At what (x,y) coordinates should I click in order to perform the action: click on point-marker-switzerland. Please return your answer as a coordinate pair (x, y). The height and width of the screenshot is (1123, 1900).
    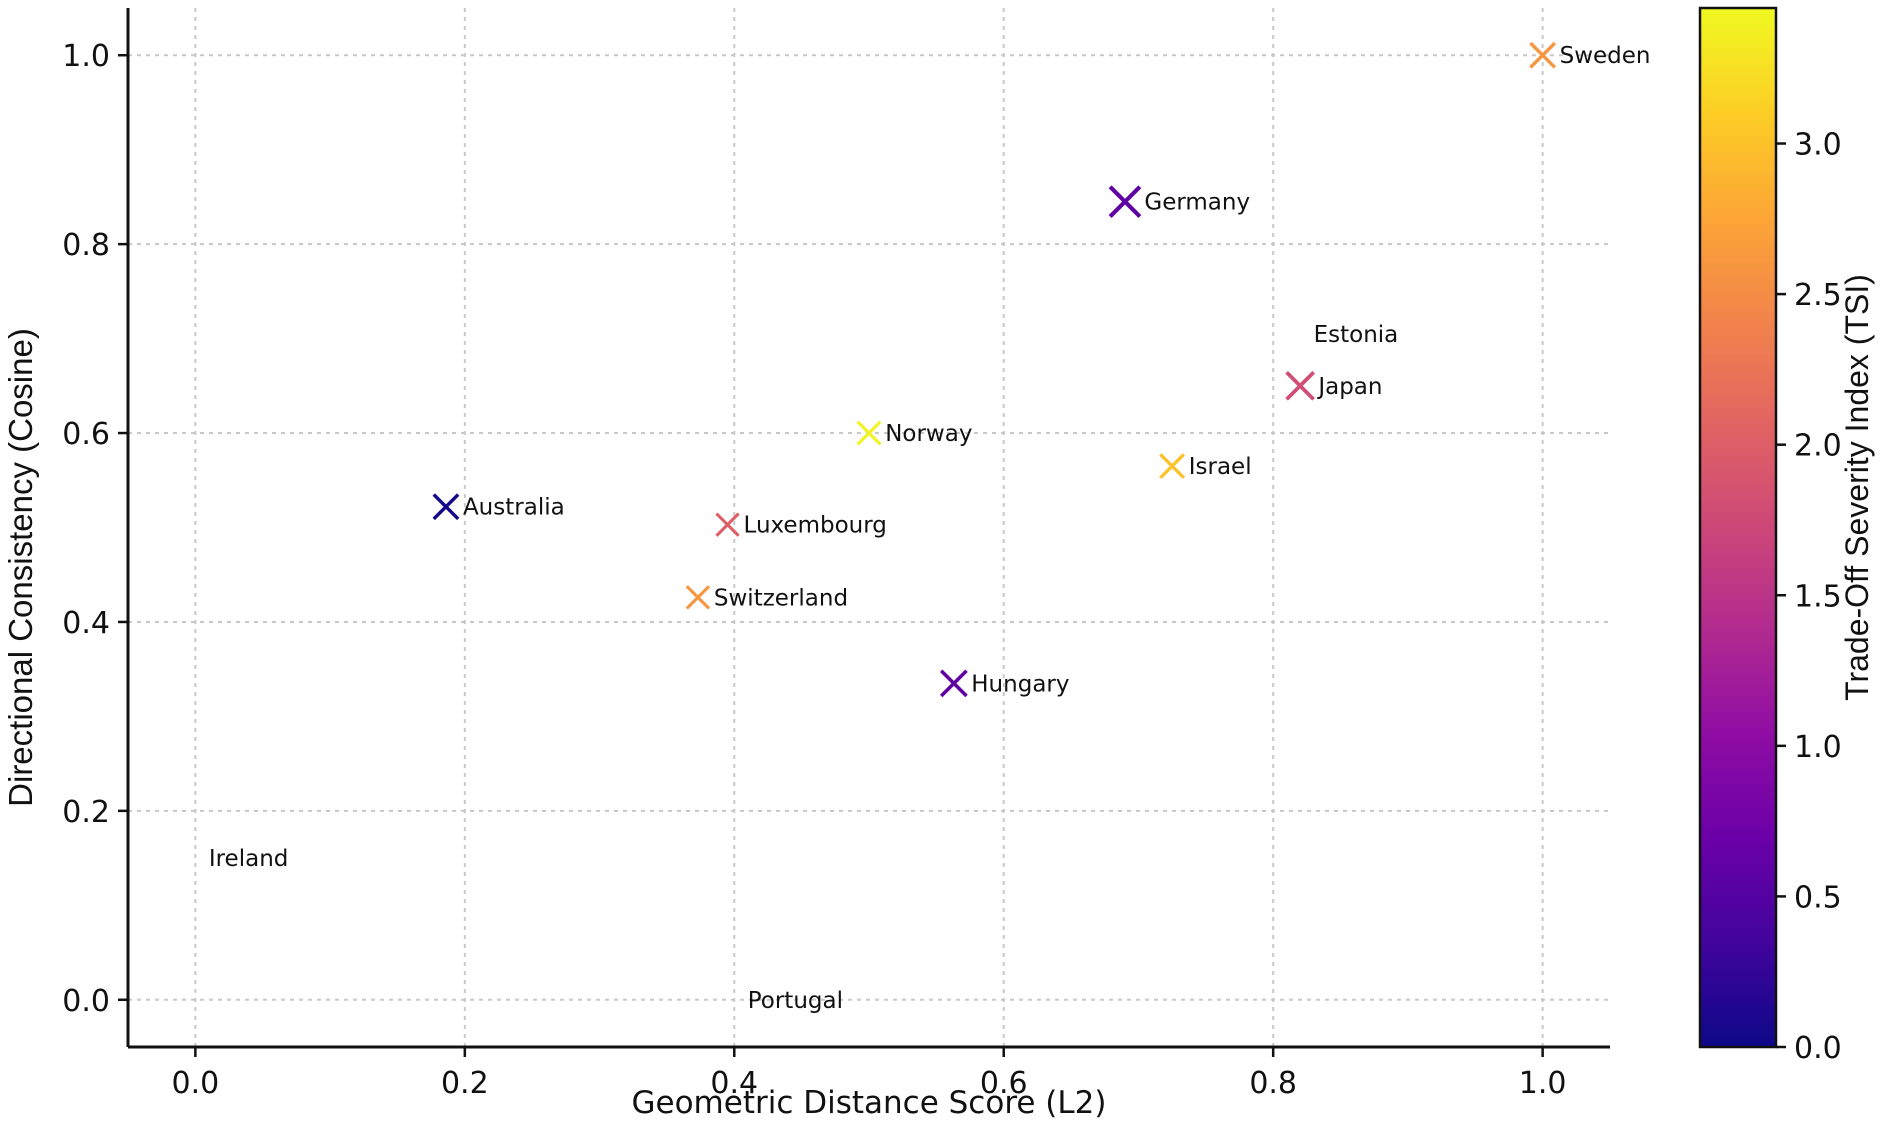
    Looking at the image, I should click on (698, 597).